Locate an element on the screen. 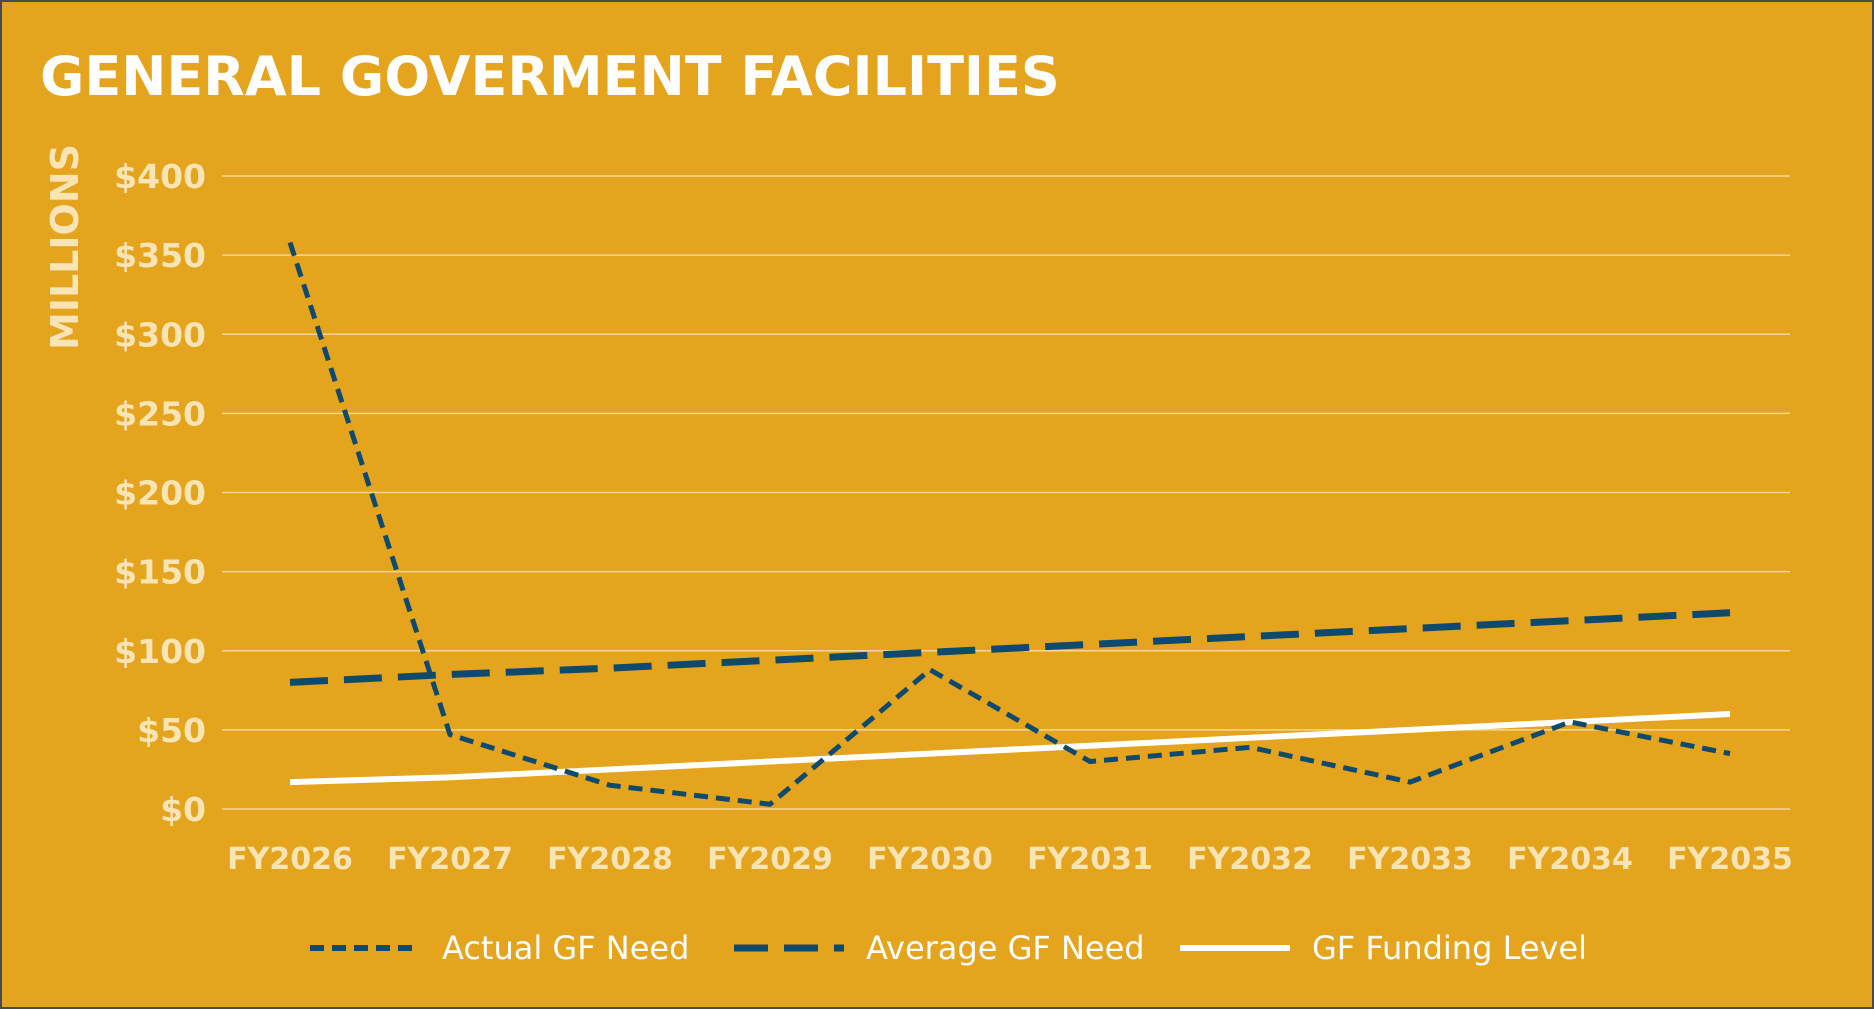 This screenshot has height=1009, width=1874. legend-label: Actual GF Need is located at coordinates (565, 948).